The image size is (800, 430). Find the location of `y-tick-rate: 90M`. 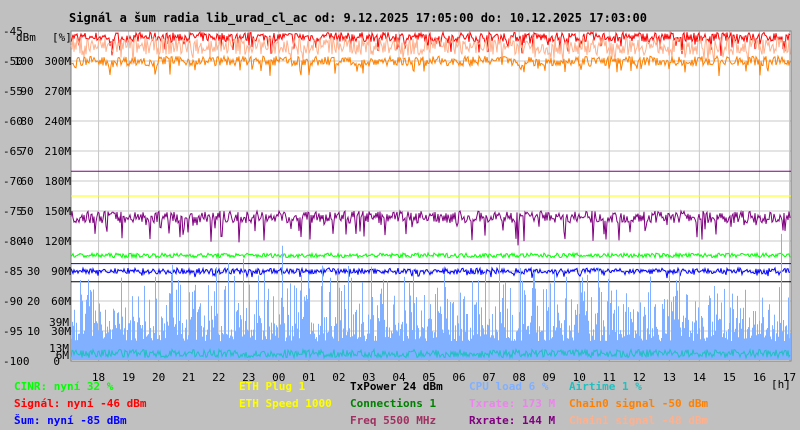

y-tick-rate: 90M is located at coordinates (61, 271).